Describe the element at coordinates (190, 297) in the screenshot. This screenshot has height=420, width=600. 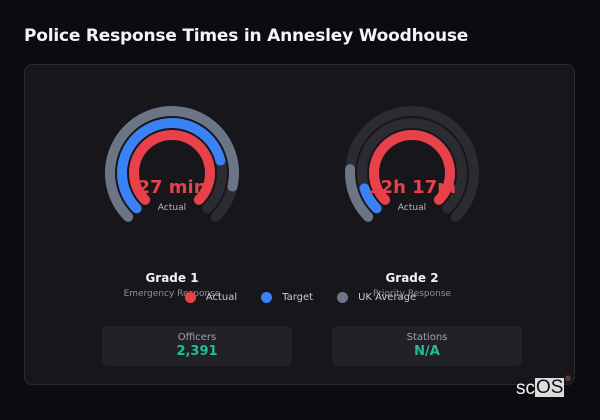
I see `actual-dot-icon` at that location.